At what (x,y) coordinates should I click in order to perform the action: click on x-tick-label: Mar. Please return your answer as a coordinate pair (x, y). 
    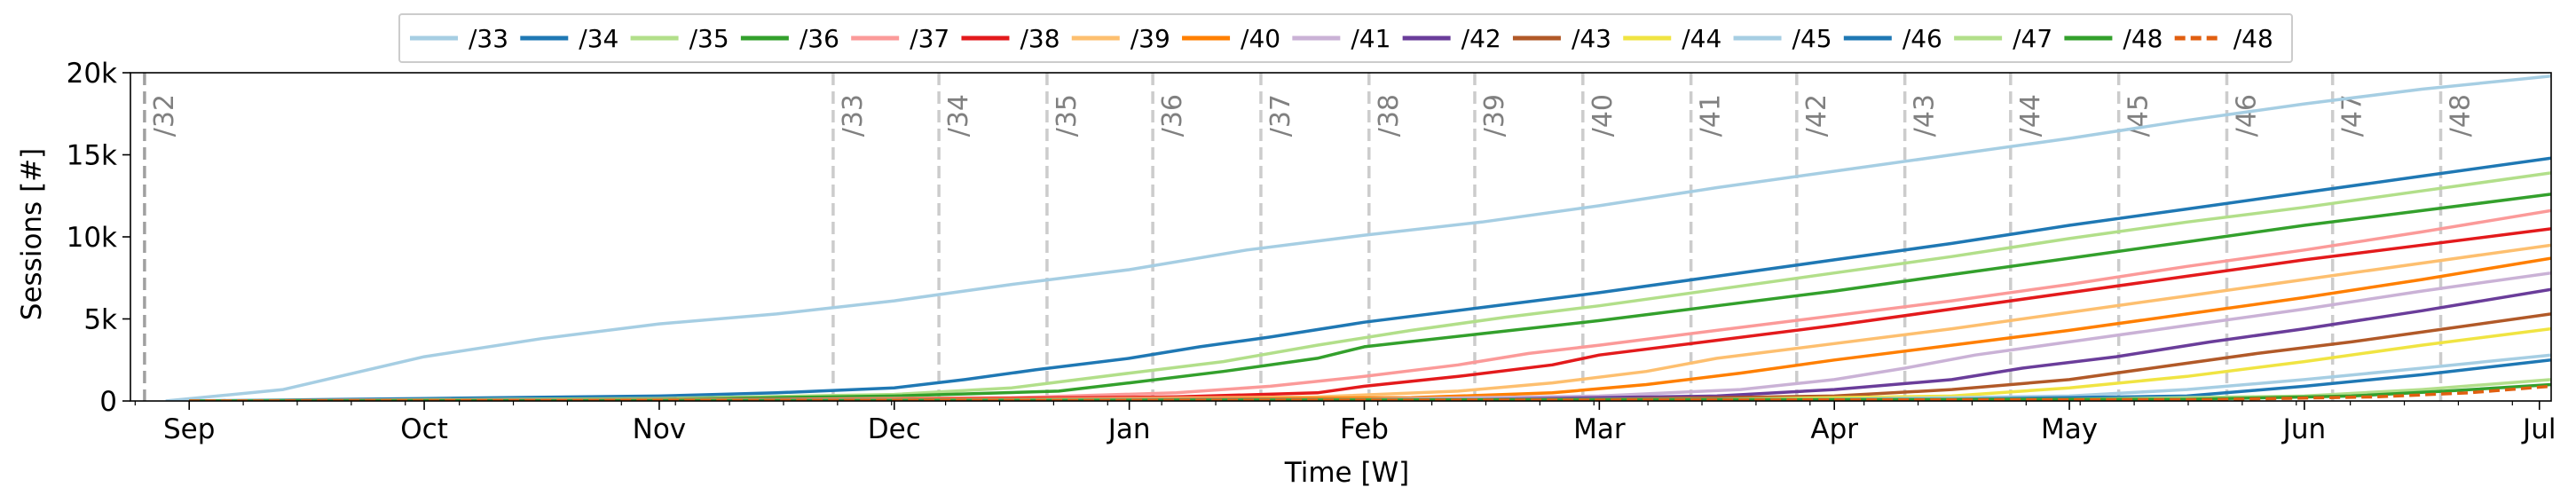
    Looking at the image, I should click on (1599, 429).